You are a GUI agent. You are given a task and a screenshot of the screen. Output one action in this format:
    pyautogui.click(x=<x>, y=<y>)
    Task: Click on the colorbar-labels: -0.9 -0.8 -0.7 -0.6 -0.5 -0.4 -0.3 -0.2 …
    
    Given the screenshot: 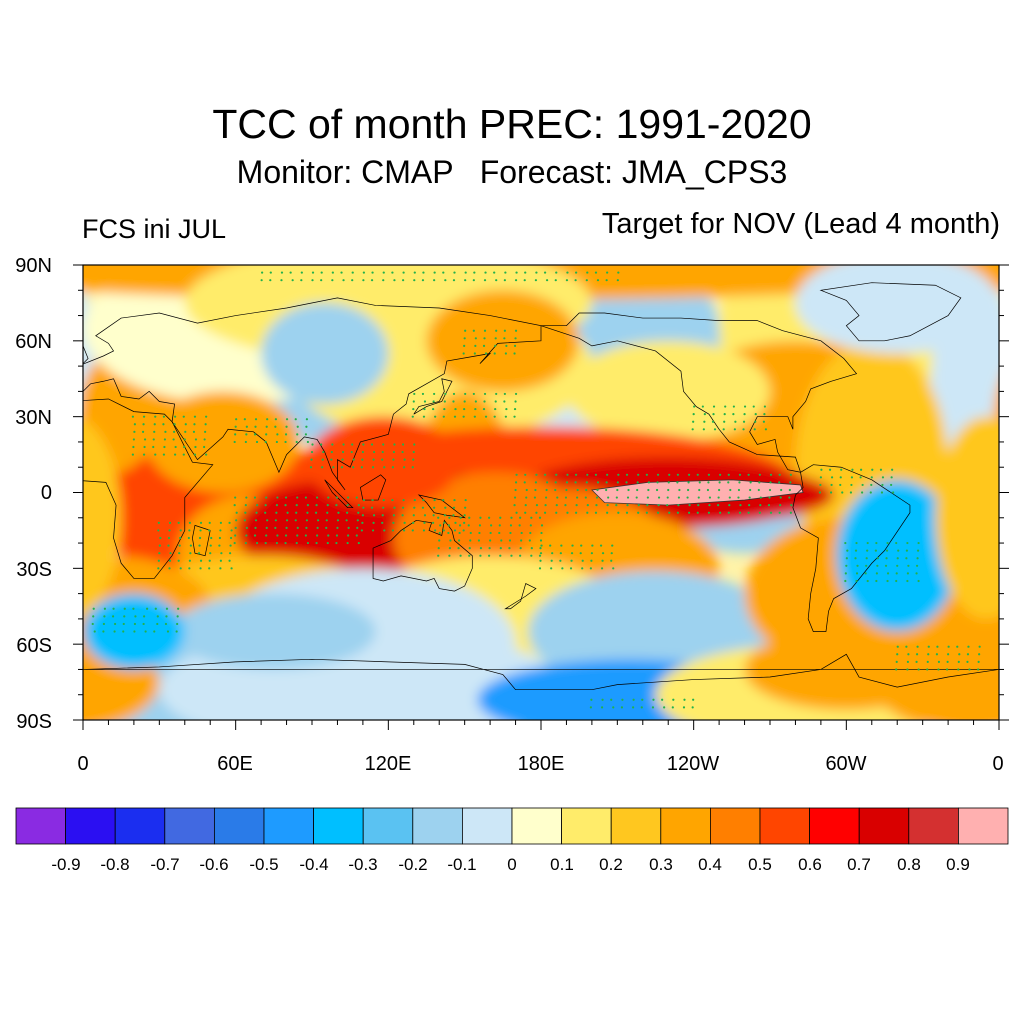 What is the action you would take?
    pyautogui.click(x=510, y=864)
    